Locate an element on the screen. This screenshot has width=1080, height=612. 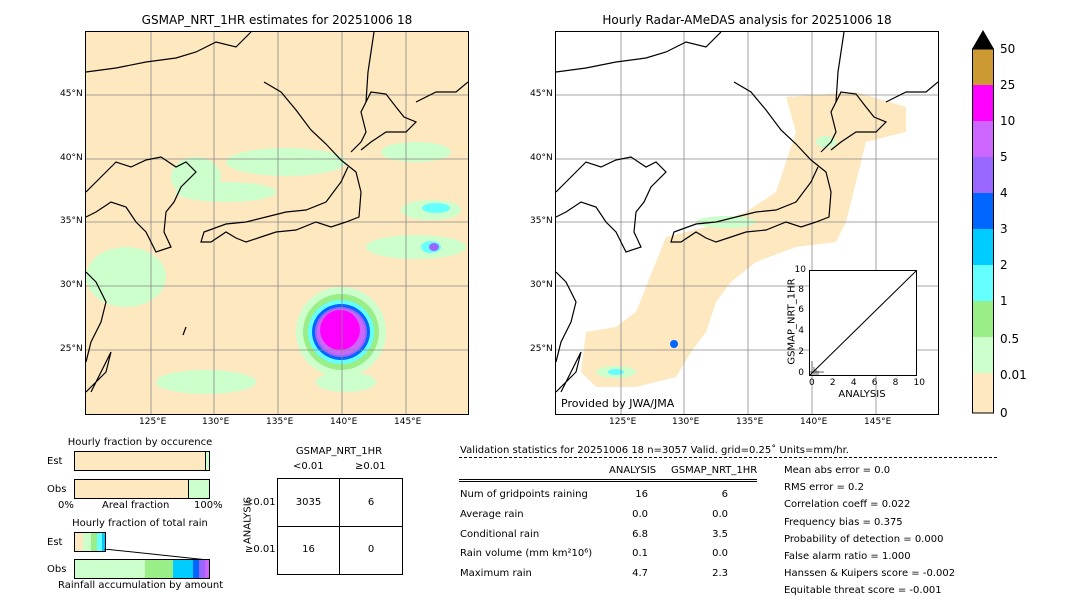
colorbar-label: 10 is located at coordinates (1008, 121).